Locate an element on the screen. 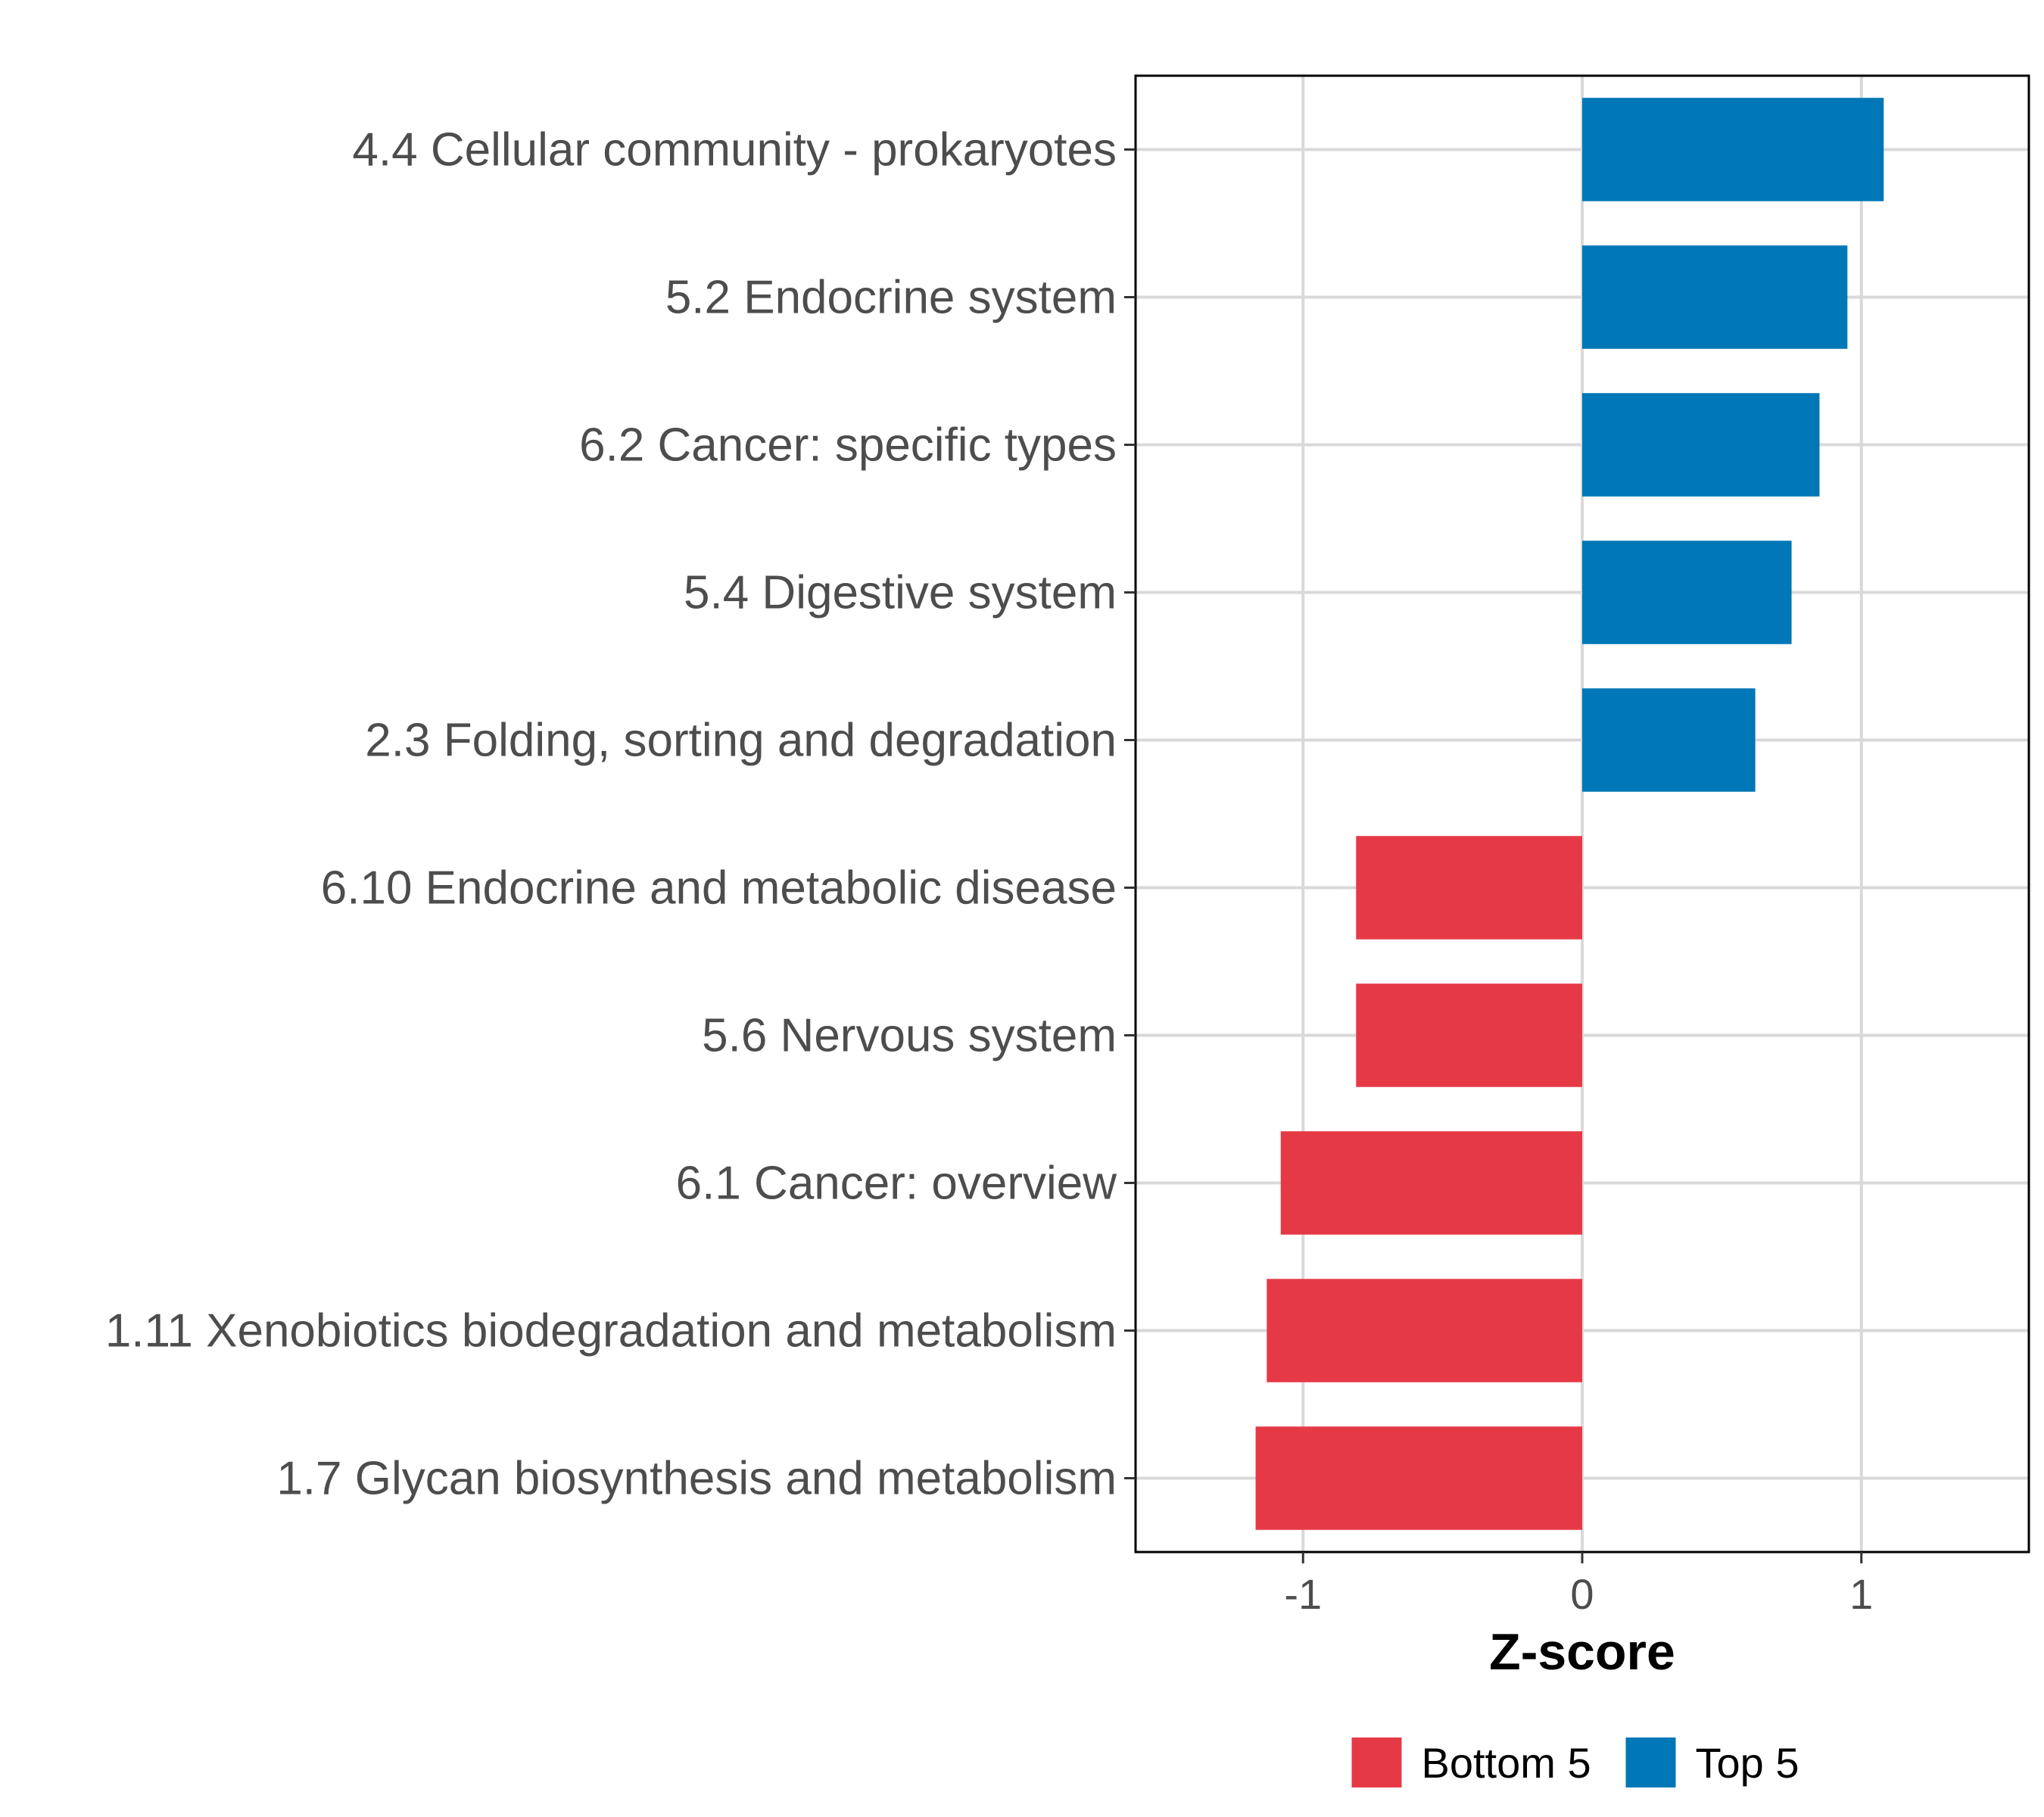  y-tick-label: 5.6 Nervous system is located at coordinates (909, 1036).